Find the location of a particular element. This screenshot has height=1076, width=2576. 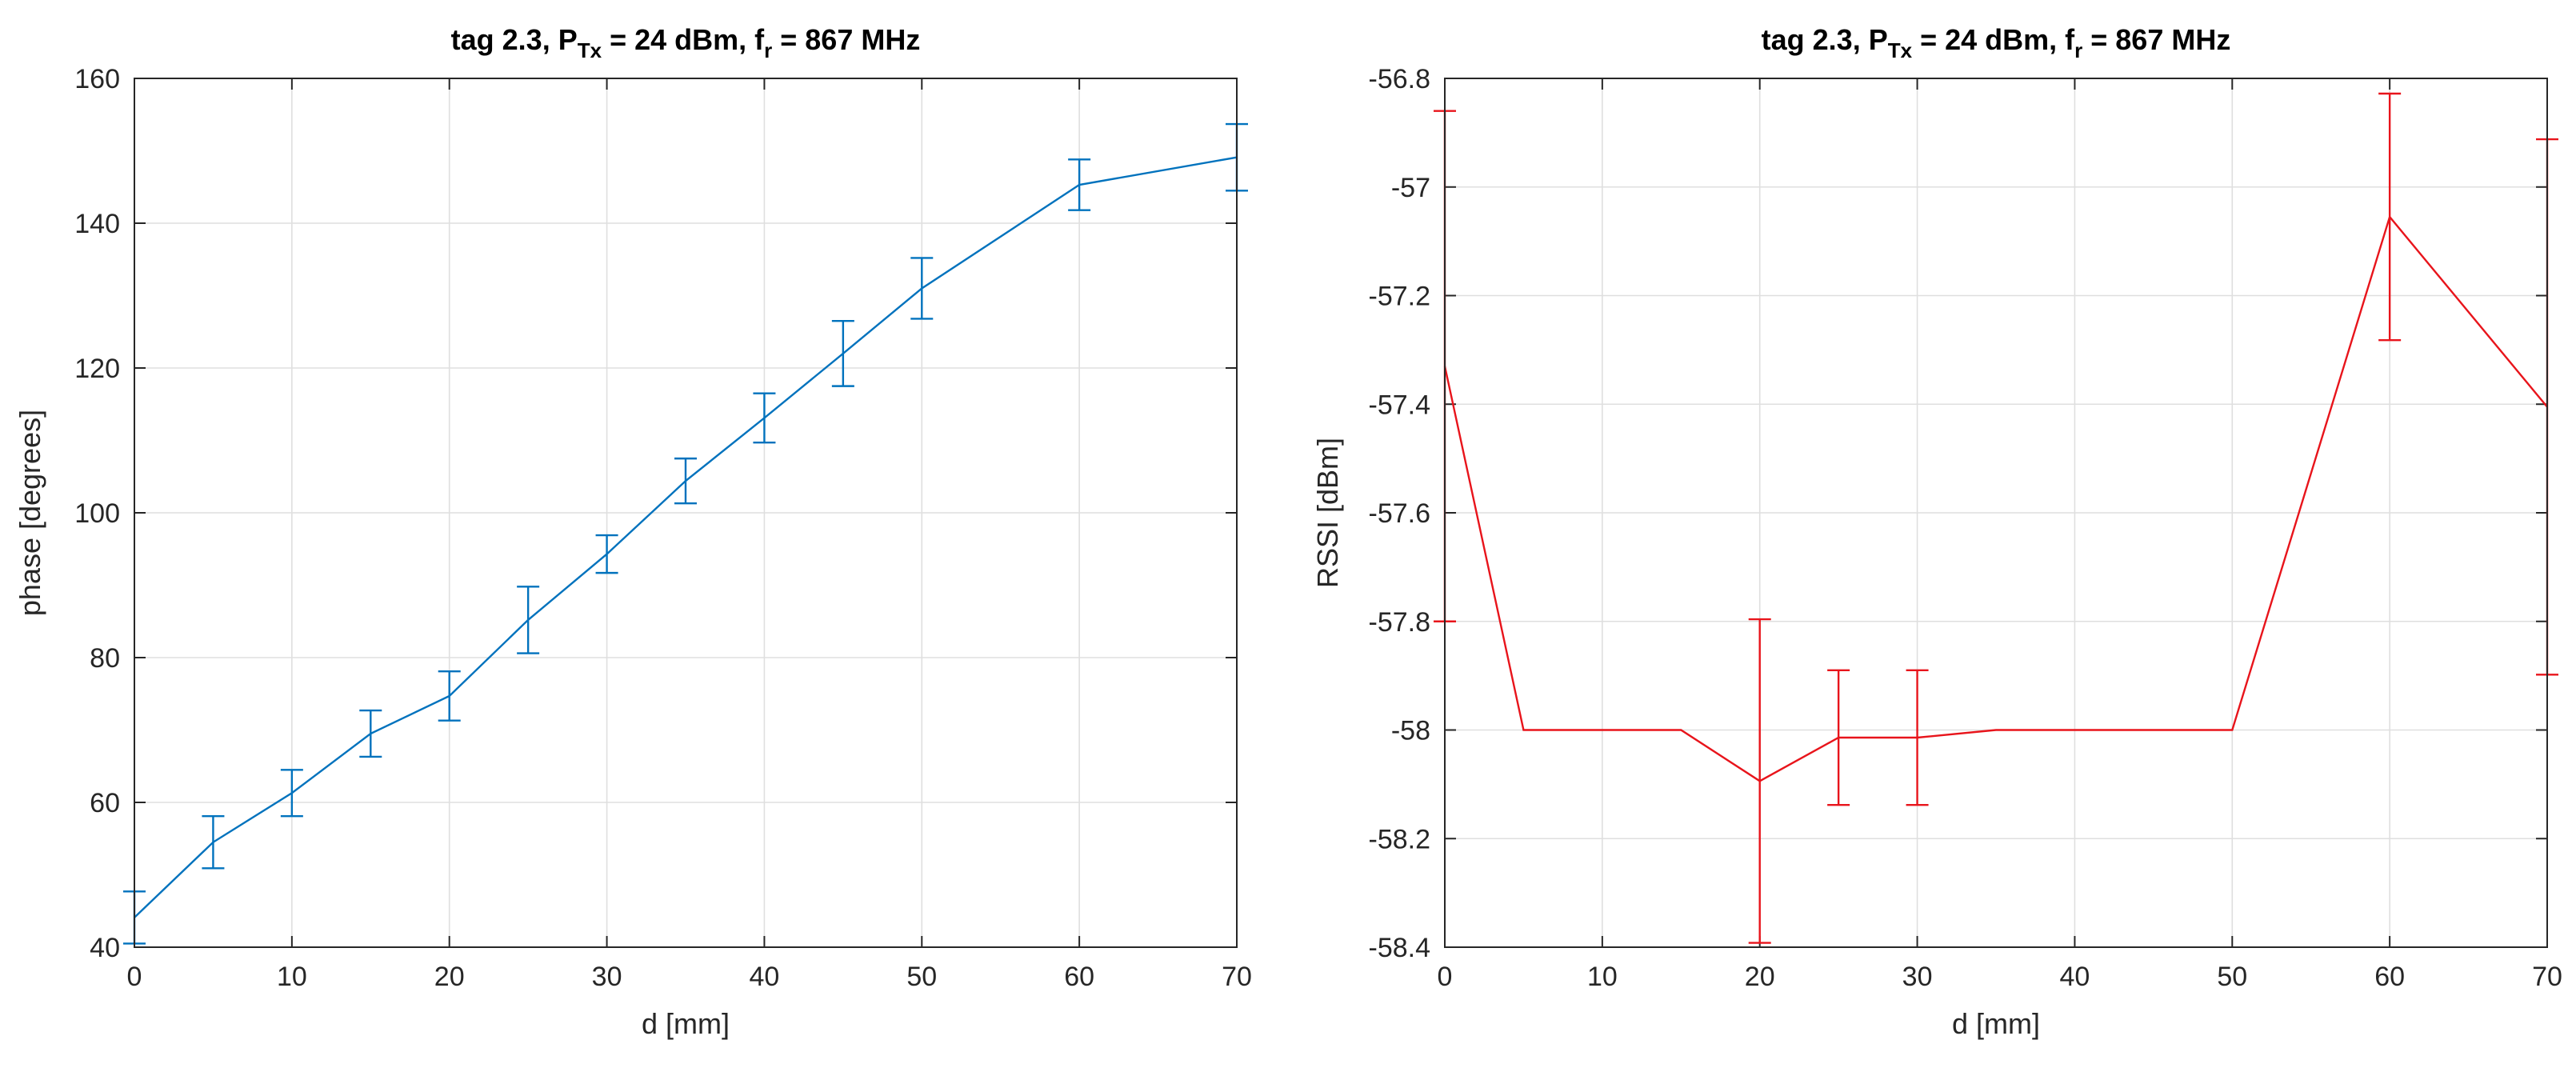

y-tick-label: 100 is located at coordinates (97, 513).